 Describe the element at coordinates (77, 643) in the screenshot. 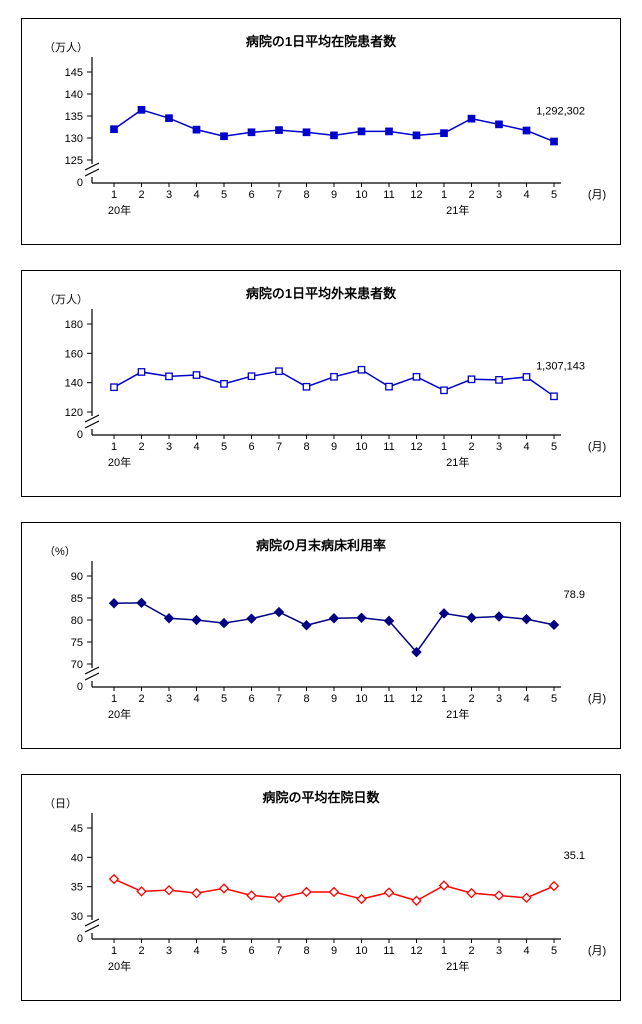

I see `y-tick-label: 75` at that location.